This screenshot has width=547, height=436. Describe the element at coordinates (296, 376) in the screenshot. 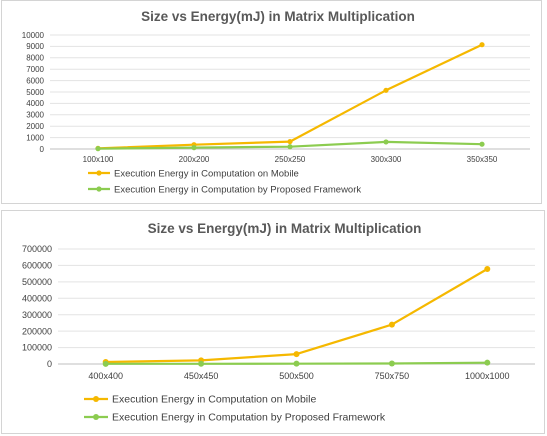

I see `x-tick-label: 500x500` at that location.